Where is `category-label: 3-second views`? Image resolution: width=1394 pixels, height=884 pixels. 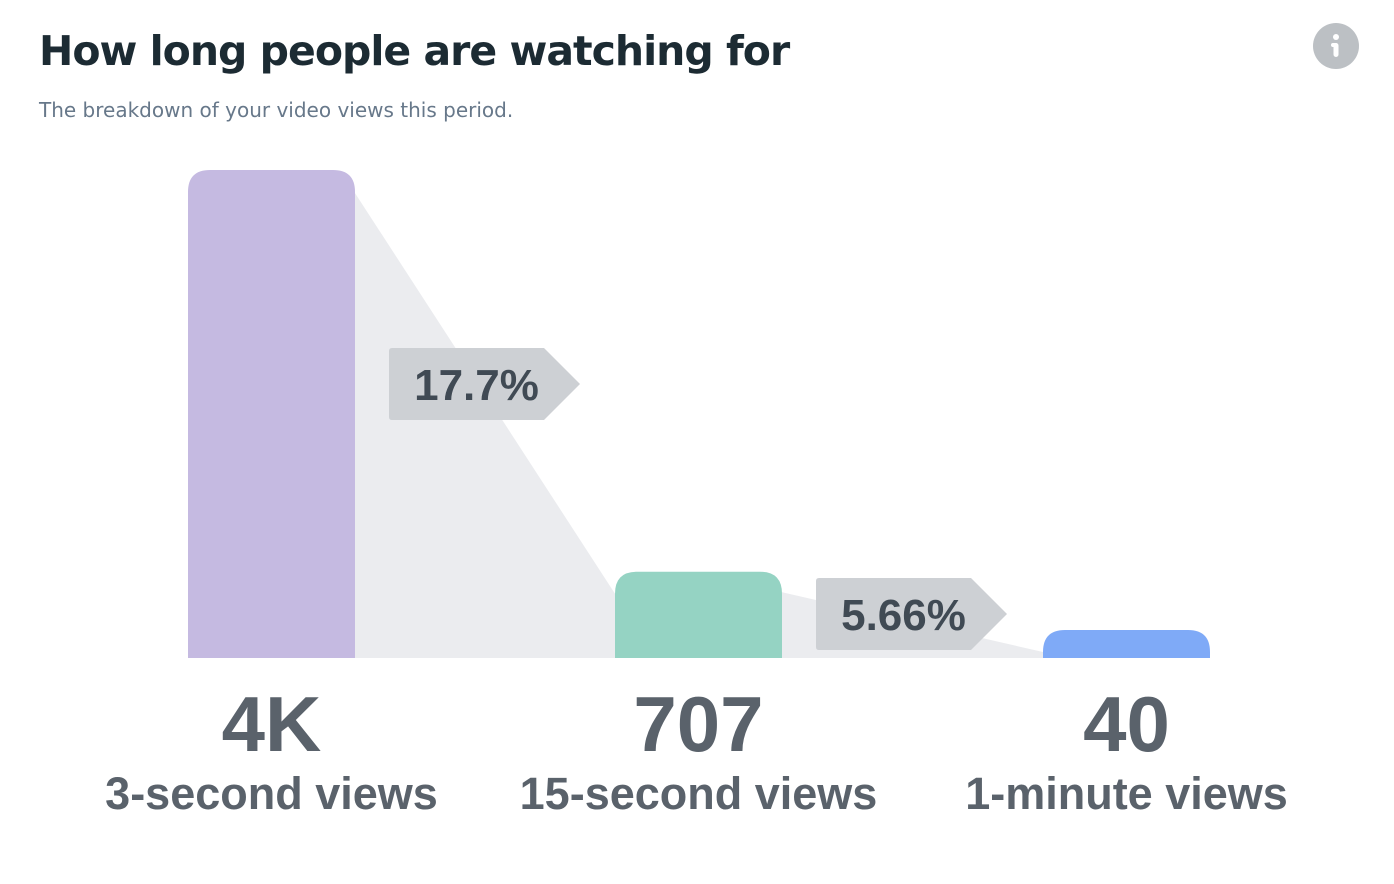 category-label: 3-second views is located at coordinates (271, 793).